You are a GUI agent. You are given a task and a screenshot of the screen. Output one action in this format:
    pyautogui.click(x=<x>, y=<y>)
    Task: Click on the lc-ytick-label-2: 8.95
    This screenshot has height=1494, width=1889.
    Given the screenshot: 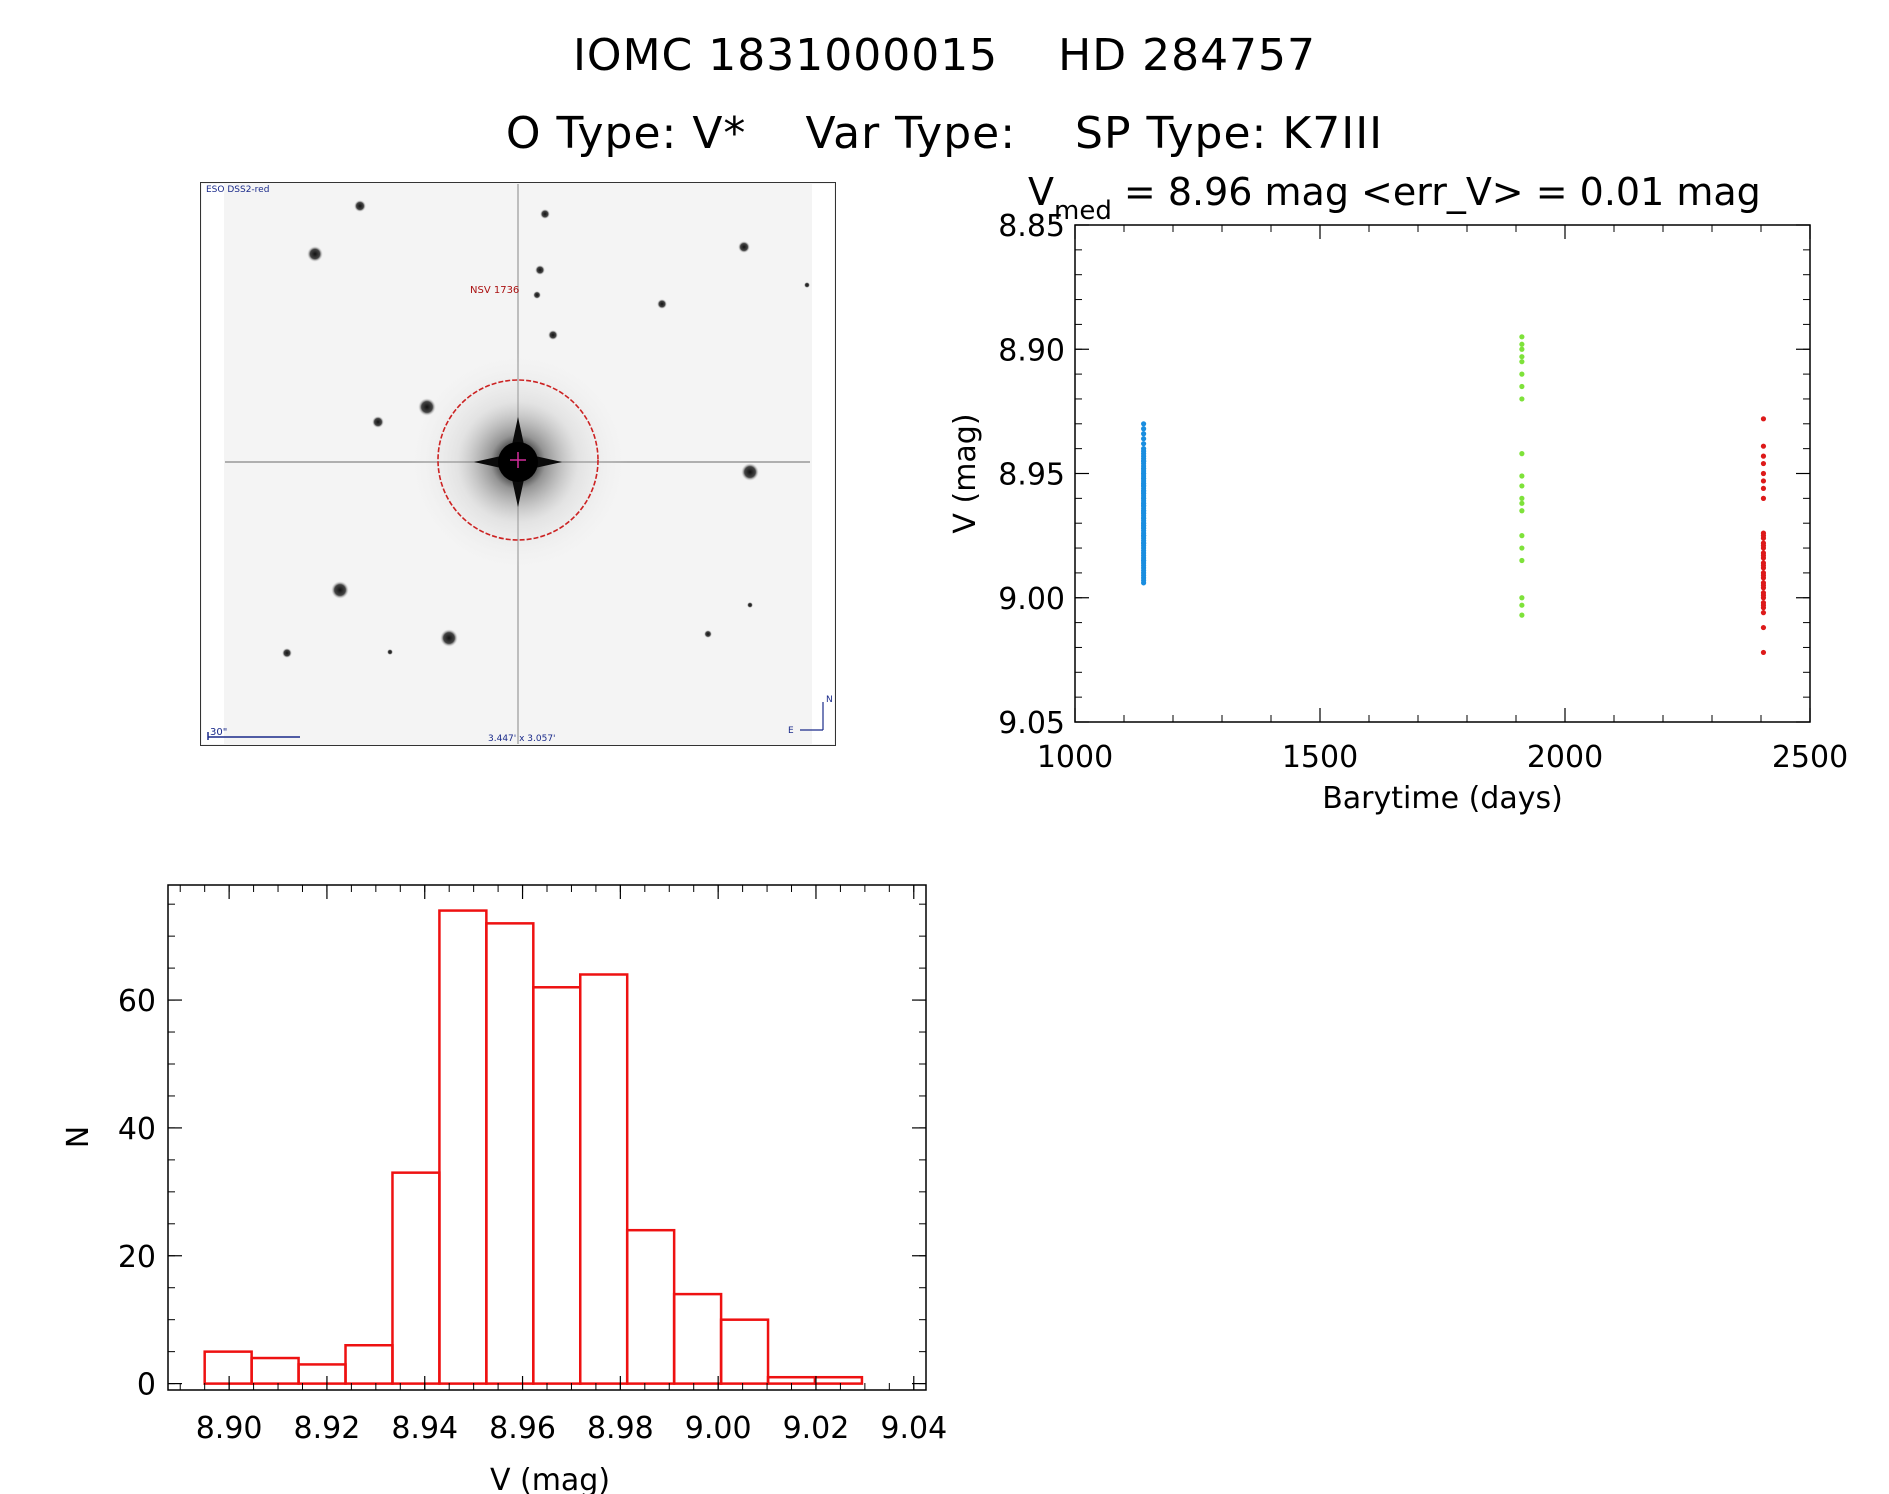 What is the action you would take?
    pyautogui.click(x=1031, y=475)
    